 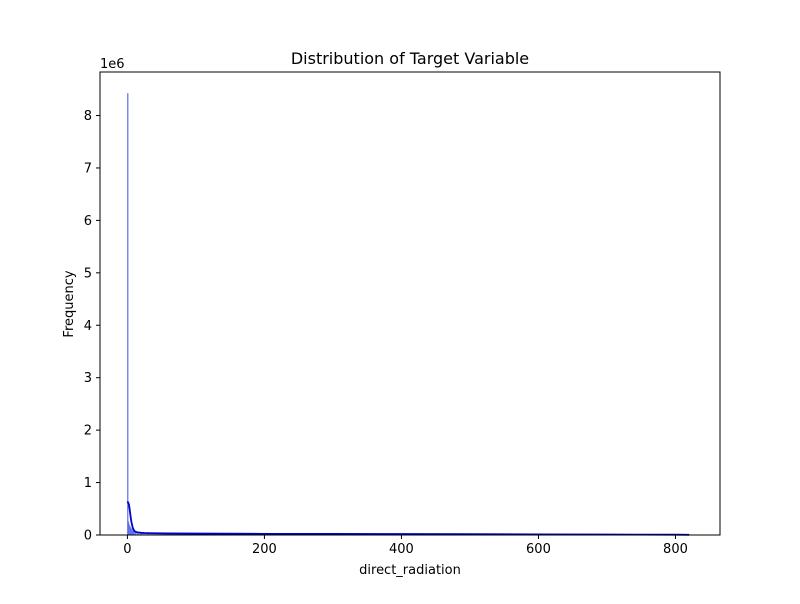 I want to click on y-tick-label: 6, so click(x=88, y=221).